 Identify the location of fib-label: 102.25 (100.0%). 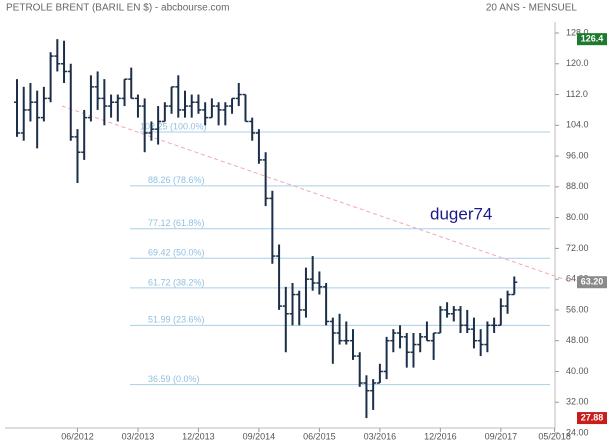
(173, 126).